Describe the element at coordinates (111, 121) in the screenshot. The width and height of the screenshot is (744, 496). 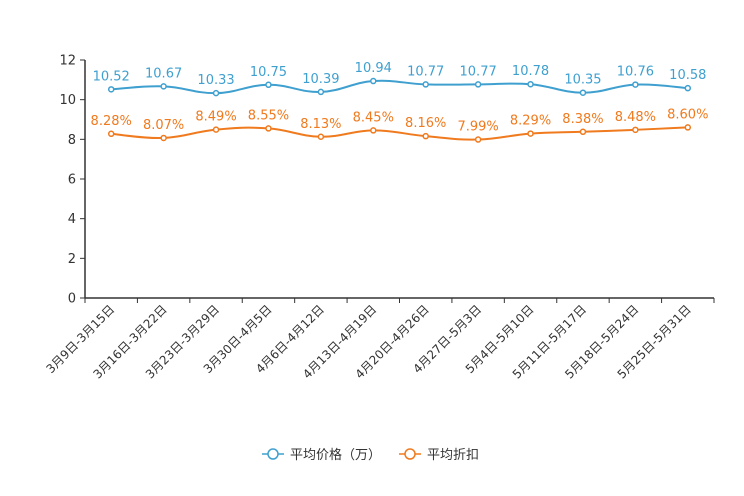
I see `data-label: 8.28%` at that location.